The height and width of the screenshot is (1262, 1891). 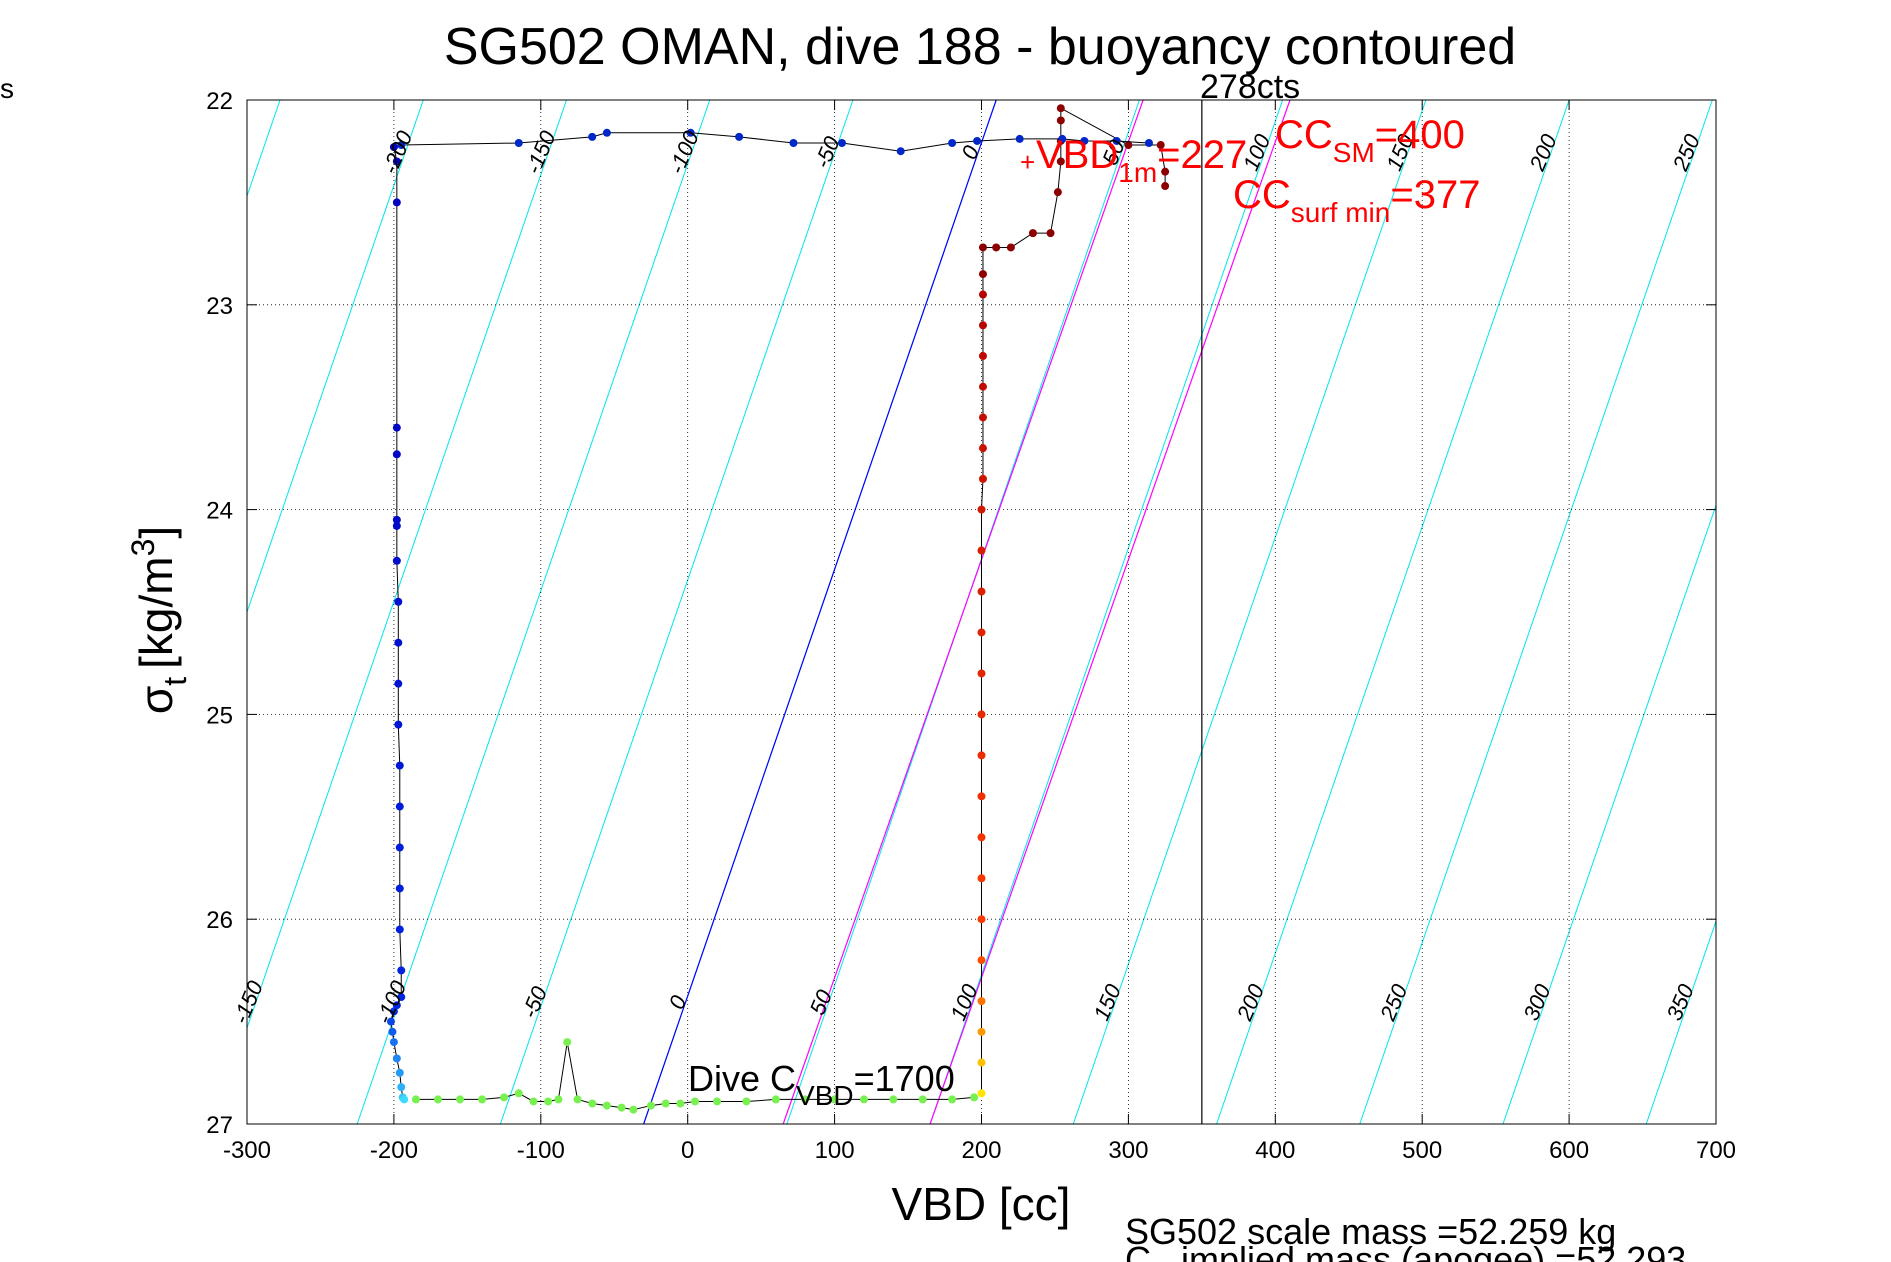 I want to click on cc-sm-annotation: CCSM=400, so click(x=1370, y=140).